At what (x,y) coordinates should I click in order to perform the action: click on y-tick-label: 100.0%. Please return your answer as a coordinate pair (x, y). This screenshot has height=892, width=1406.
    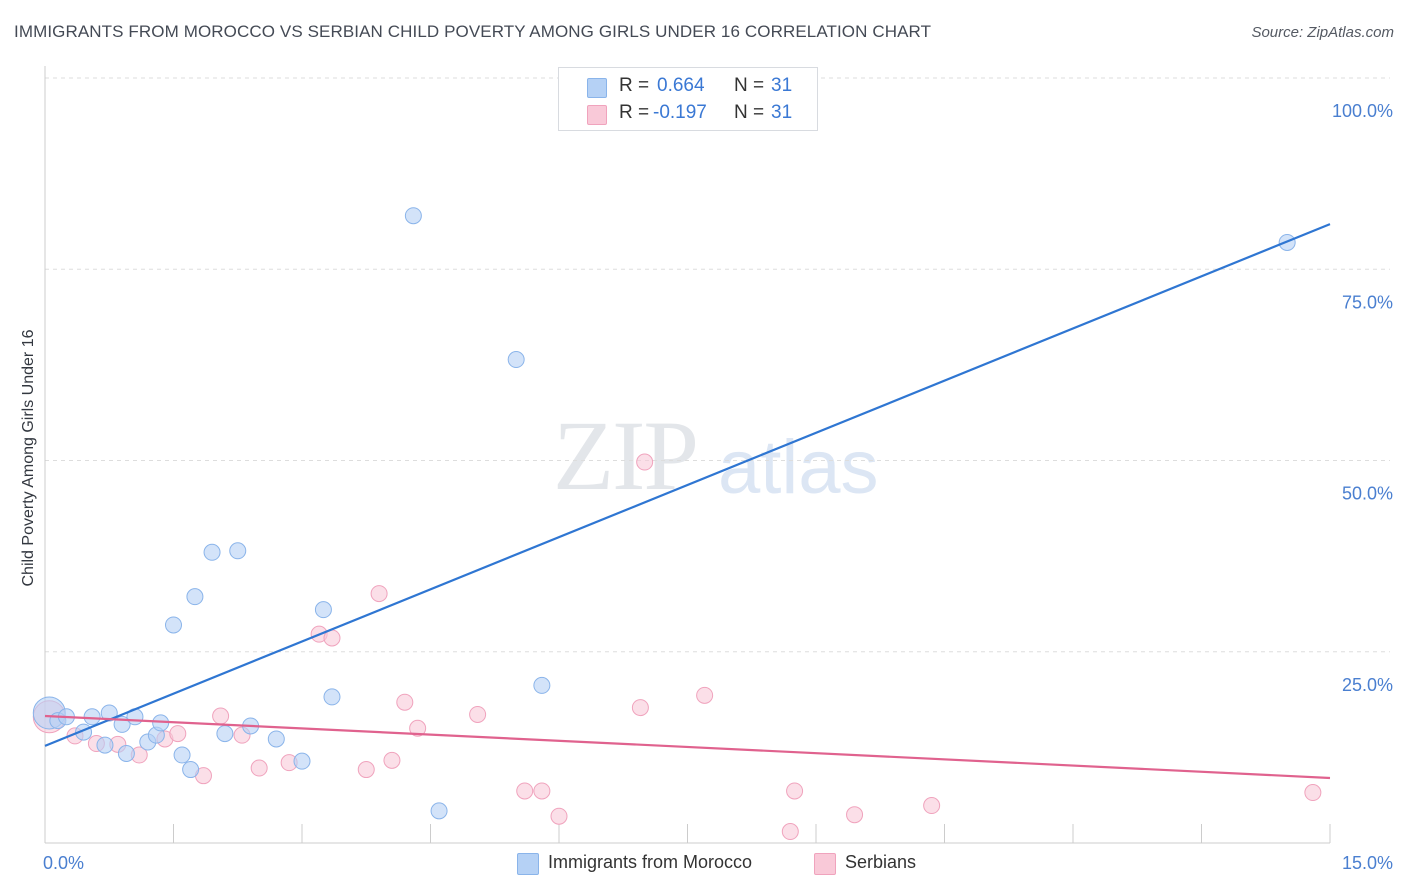
    Looking at the image, I should click on (1362, 111).